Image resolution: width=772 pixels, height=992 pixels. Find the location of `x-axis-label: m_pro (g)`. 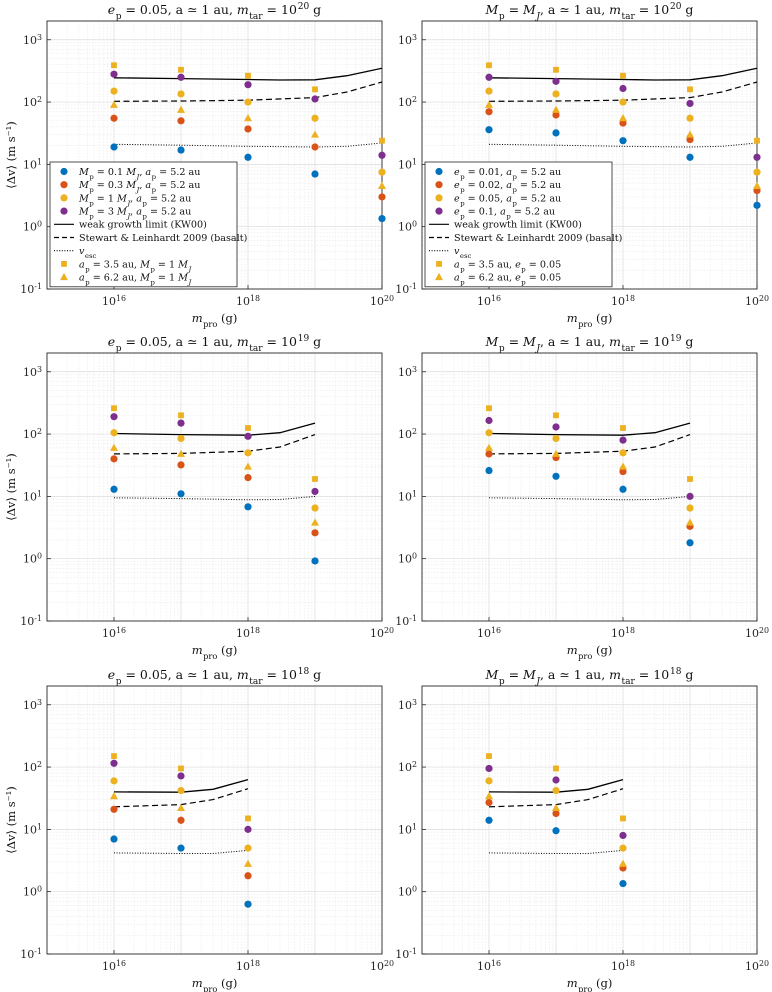

x-axis-label: m_pro (g) is located at coordinates (590, 984).